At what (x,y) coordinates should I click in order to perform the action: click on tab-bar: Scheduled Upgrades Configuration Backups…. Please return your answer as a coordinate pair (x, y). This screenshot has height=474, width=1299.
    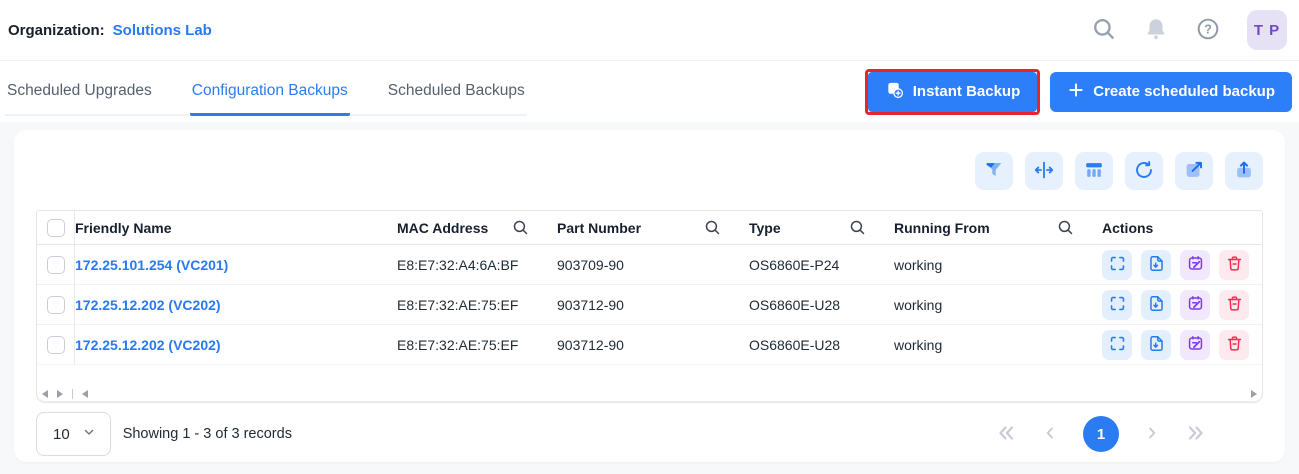
    Looking at the image, I should click on (266, 99).